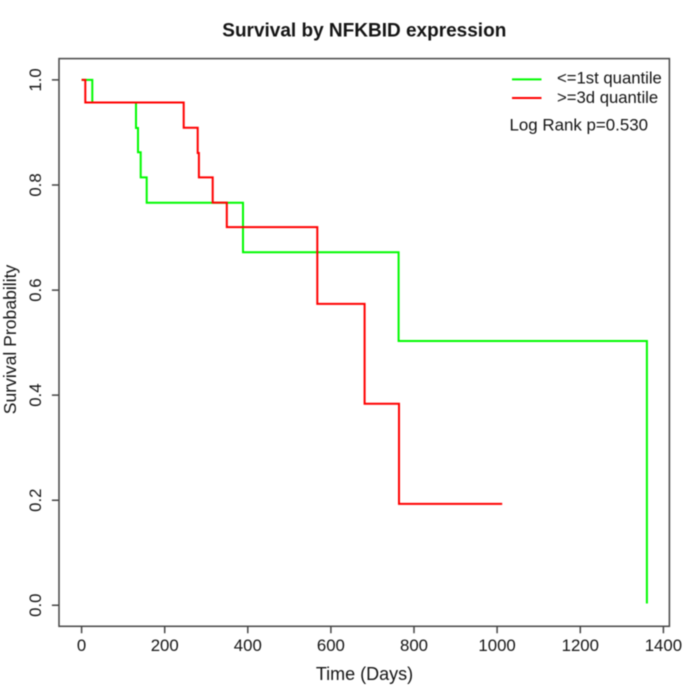 The height and width of the screenshot is (700, 700). What do you see at coordinates (81, 645) in the screenshot?
I see `svg-text: 0` at bounding box center [81, 645].